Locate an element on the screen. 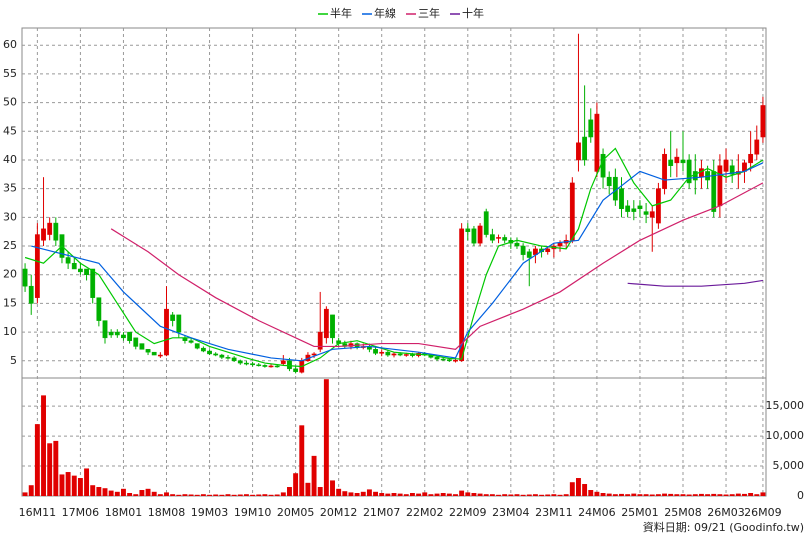 The image size is (808, 540). y-tick-label: 15,000 is located at coordinates (785, 405).